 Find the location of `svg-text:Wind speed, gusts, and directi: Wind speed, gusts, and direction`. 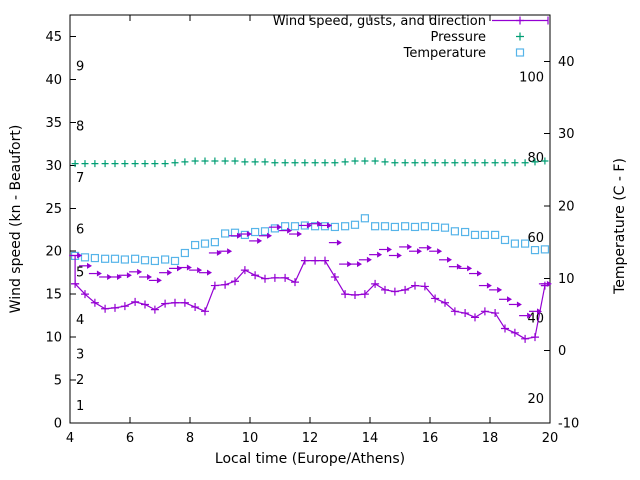

svg-text:Wind speed, gusts, and directi: Wind speed, gusts, and direction is located at coordinates (379, 21).